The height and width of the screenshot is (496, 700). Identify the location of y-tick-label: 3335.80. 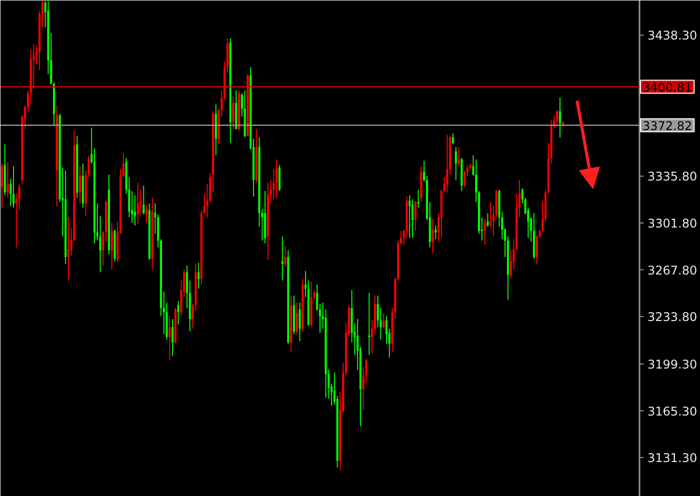
(673, 177).